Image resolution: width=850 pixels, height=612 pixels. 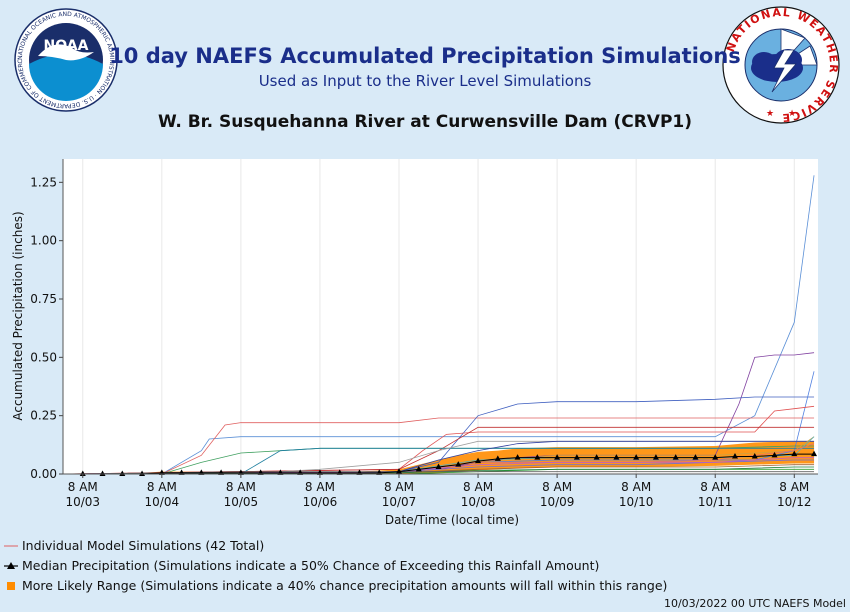 I want to click on more-likely-range, so click(x=439, y=457).